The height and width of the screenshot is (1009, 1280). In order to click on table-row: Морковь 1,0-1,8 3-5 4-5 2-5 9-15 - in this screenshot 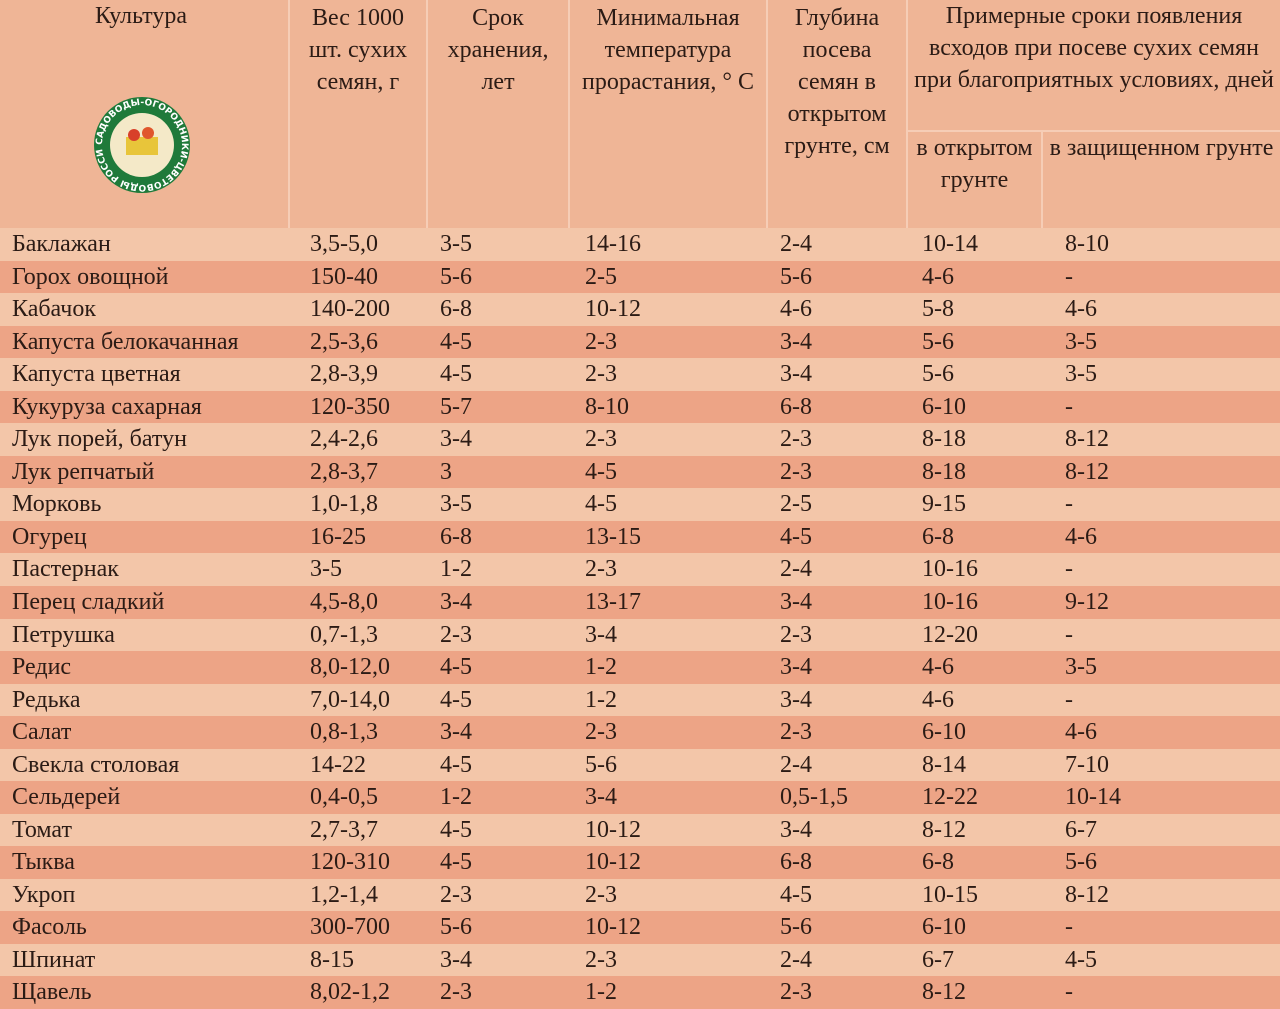, I will do `click(640, 505)`.